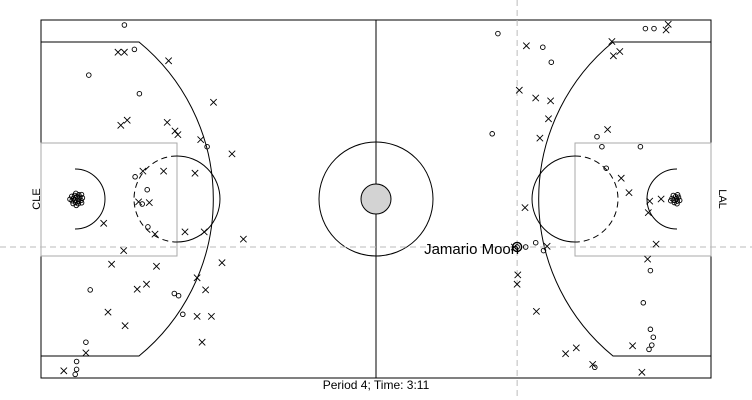 Image resolution: width=752 pixels, height=400 pixels. Describe the element at coordinates (155, 199) in the screenshot. I see `left-free-throw-circle-bottom` at that location.